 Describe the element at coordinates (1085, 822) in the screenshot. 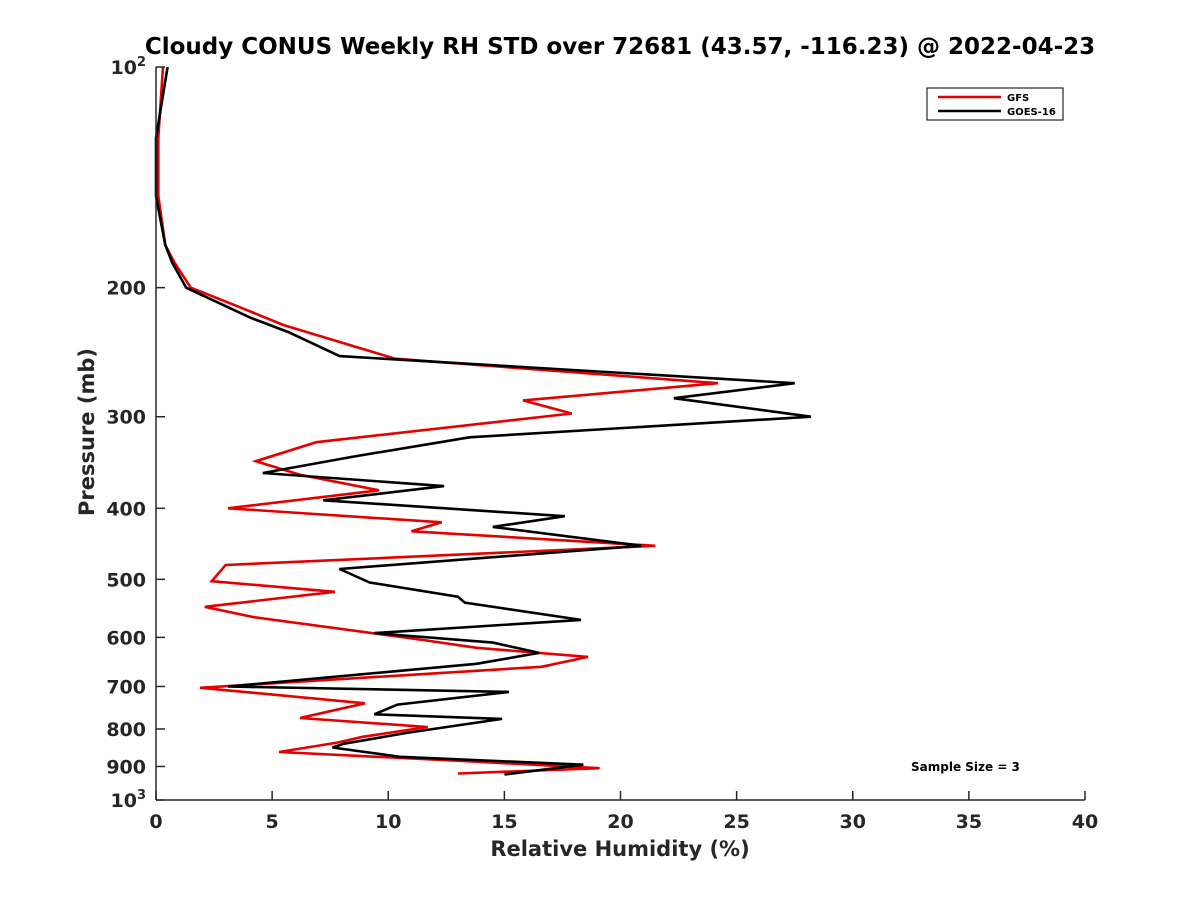

I see `x-tick-label: 40` at that location.